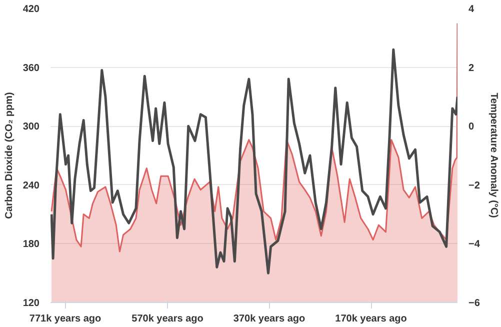 The width and height of the screenshot is (501, 327). Describe the element at coordinates (31, 68) in the screenshot. I see `y-tick-label: 360` at that location.